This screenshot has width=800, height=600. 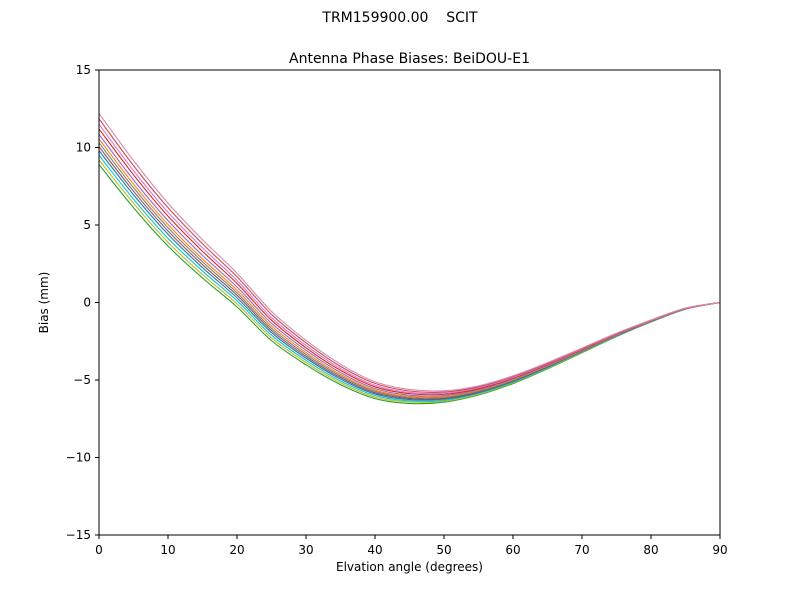 What do you see at coordinates (443, 550) in the screenshot?
I see `x-tick-label: 50` at bounding box center [443, 550].